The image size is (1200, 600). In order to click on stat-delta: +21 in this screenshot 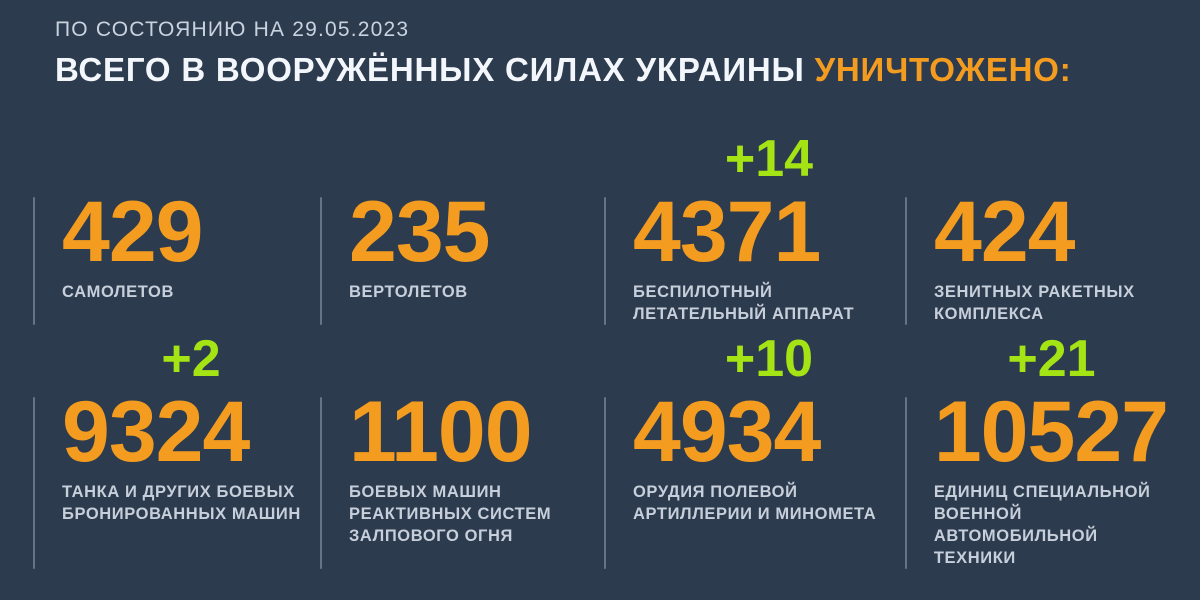, I will do `click(1051, 359)`.